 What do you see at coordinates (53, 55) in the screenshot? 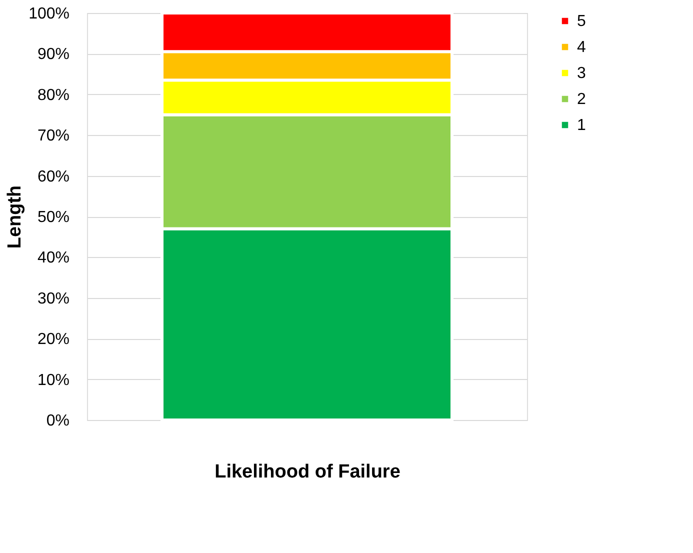
I see `y-tick-label: 90%` at bounding box center [53, 55].